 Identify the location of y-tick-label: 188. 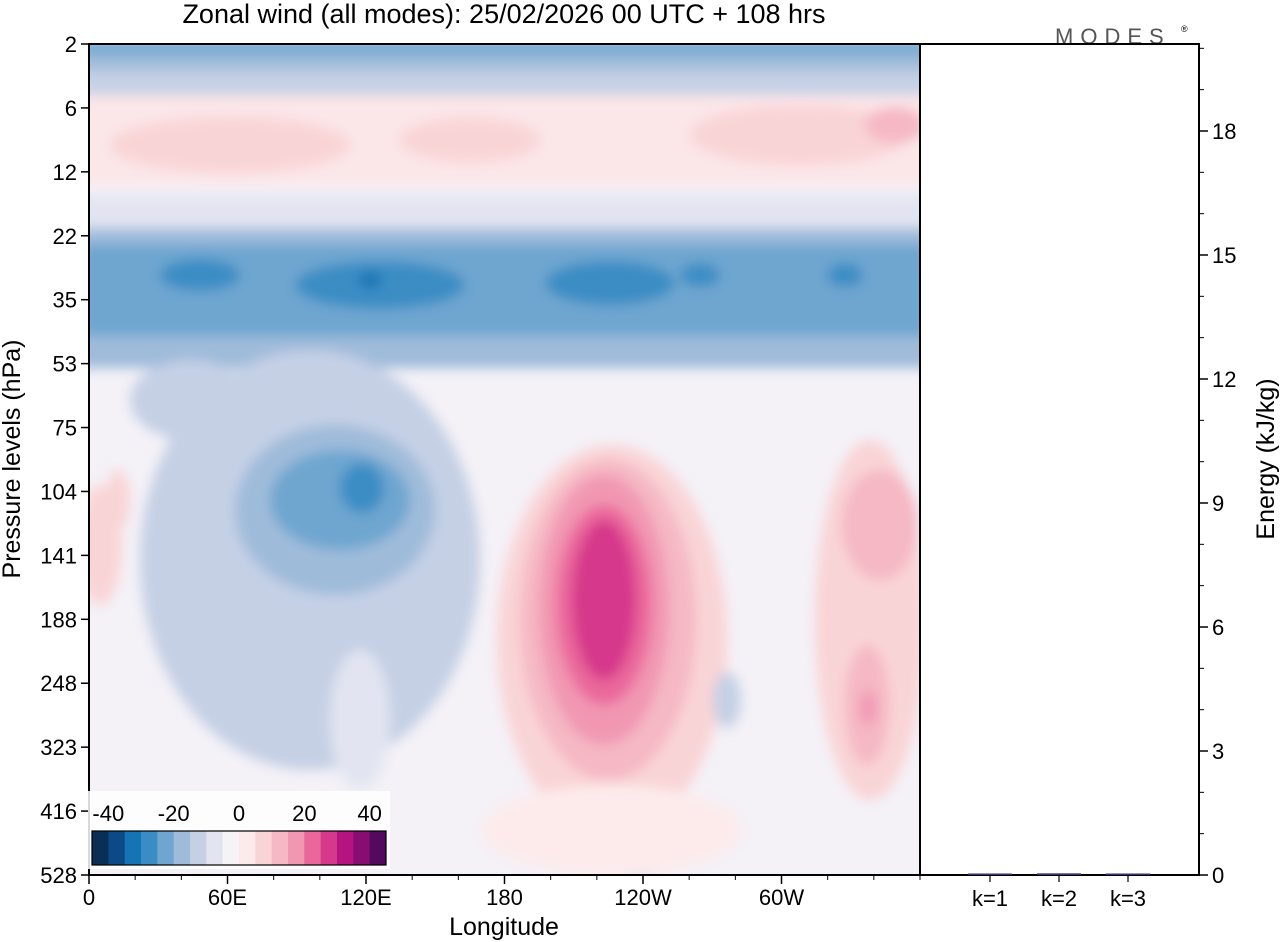
(58, 619).